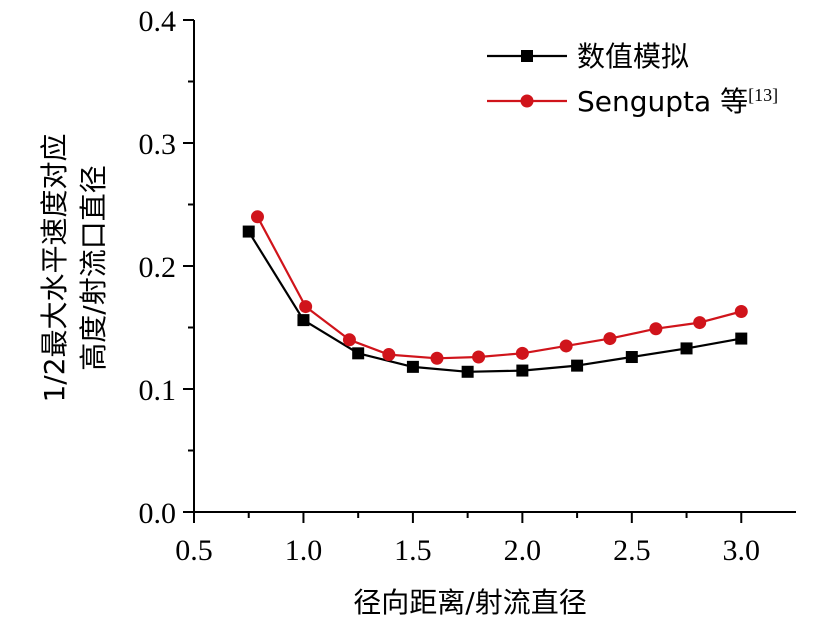 This screenshot has height=642, width=821. I want to click on y-tick-label: 0.4, so click(158, 21).